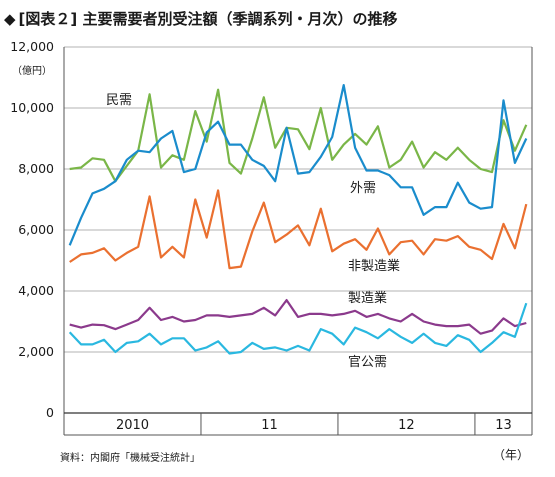  I want to click on y-tick-label: 12,000, so click(32, 46).